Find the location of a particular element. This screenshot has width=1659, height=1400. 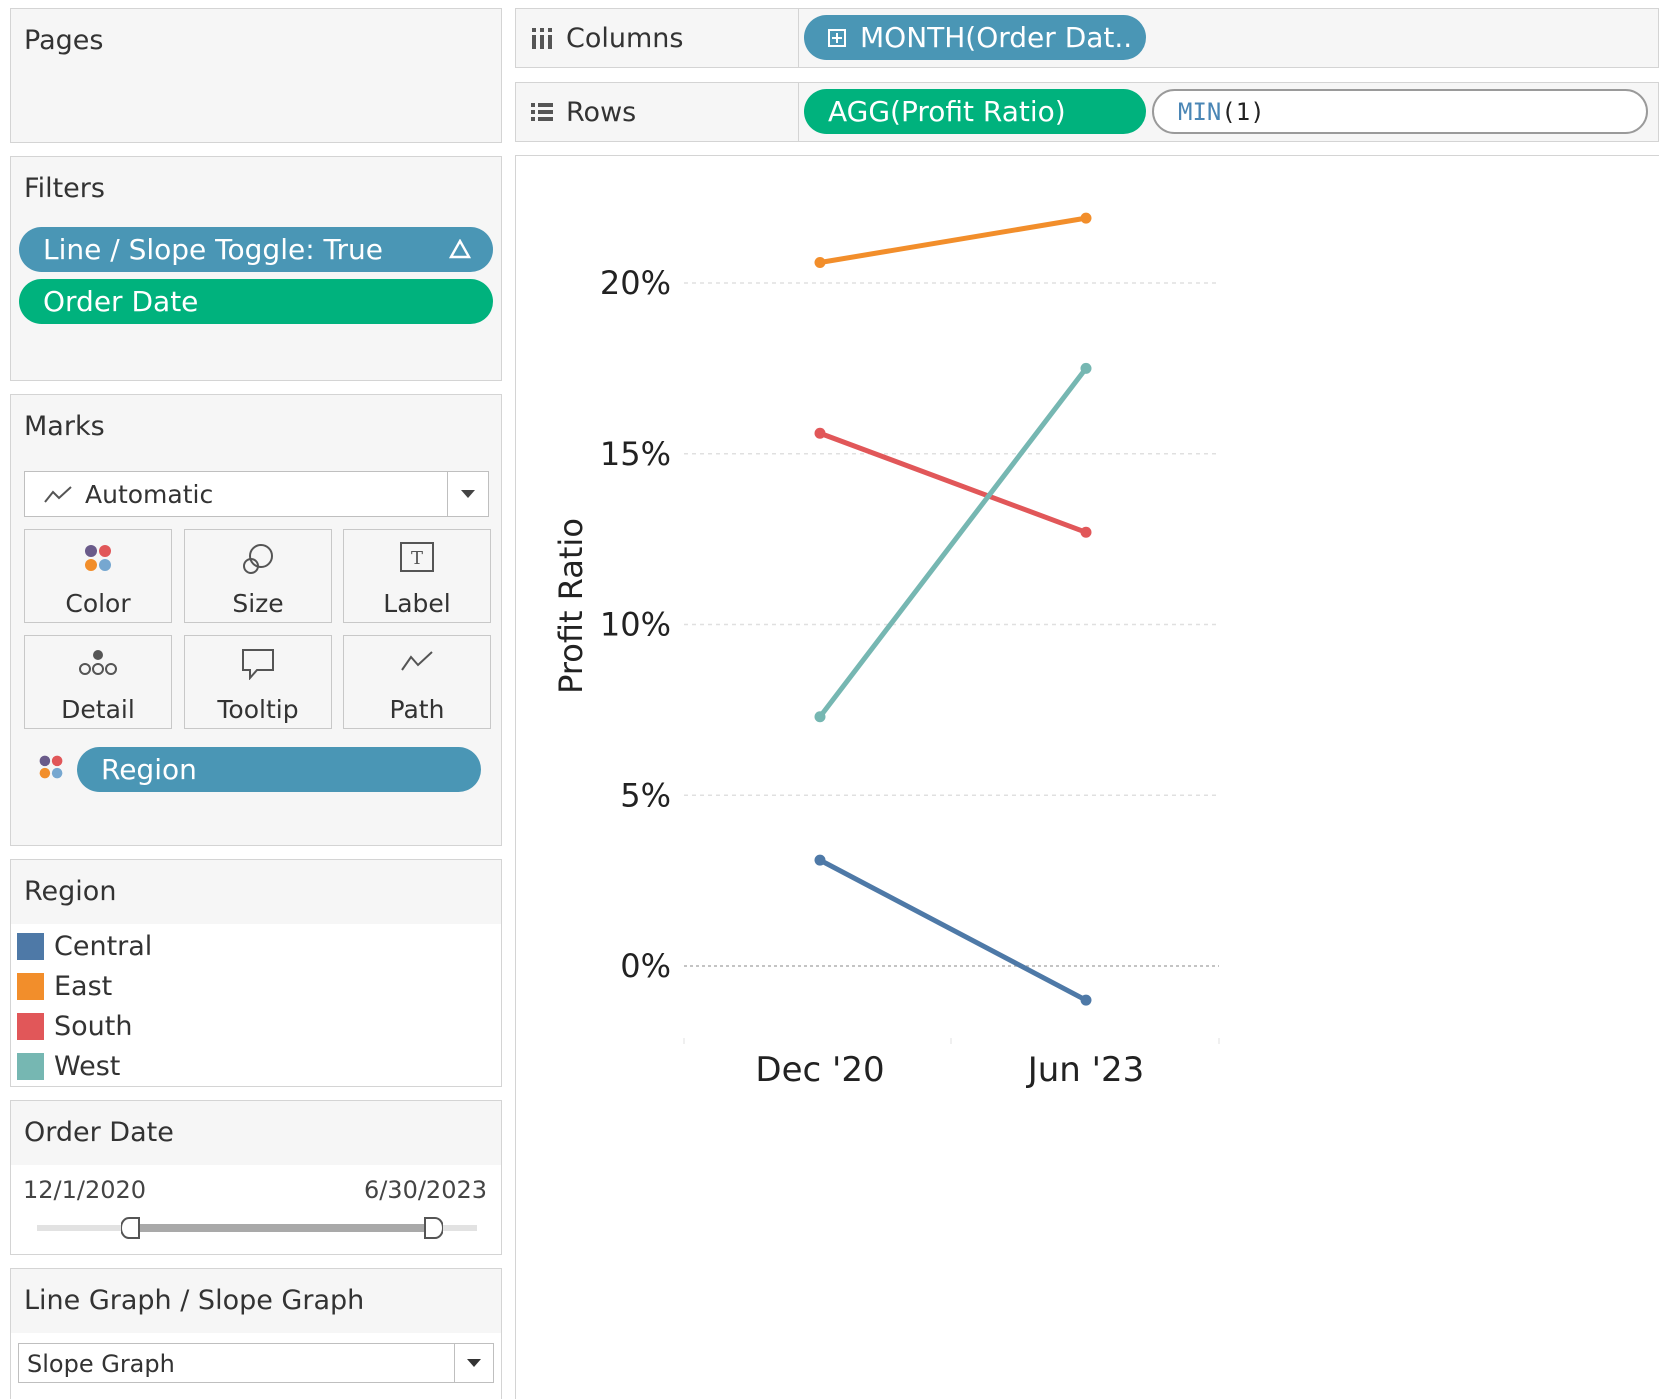

range-slider-selected is located at coordinates (281, 1228).